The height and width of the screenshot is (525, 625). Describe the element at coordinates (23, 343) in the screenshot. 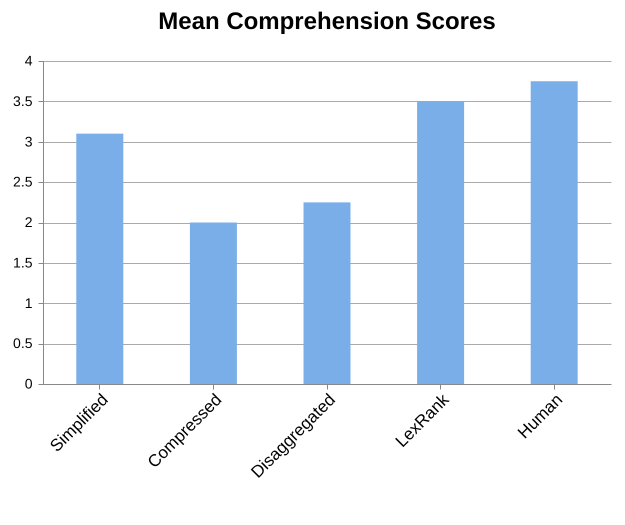

I see `y-tick-label: 0.5` at that location.